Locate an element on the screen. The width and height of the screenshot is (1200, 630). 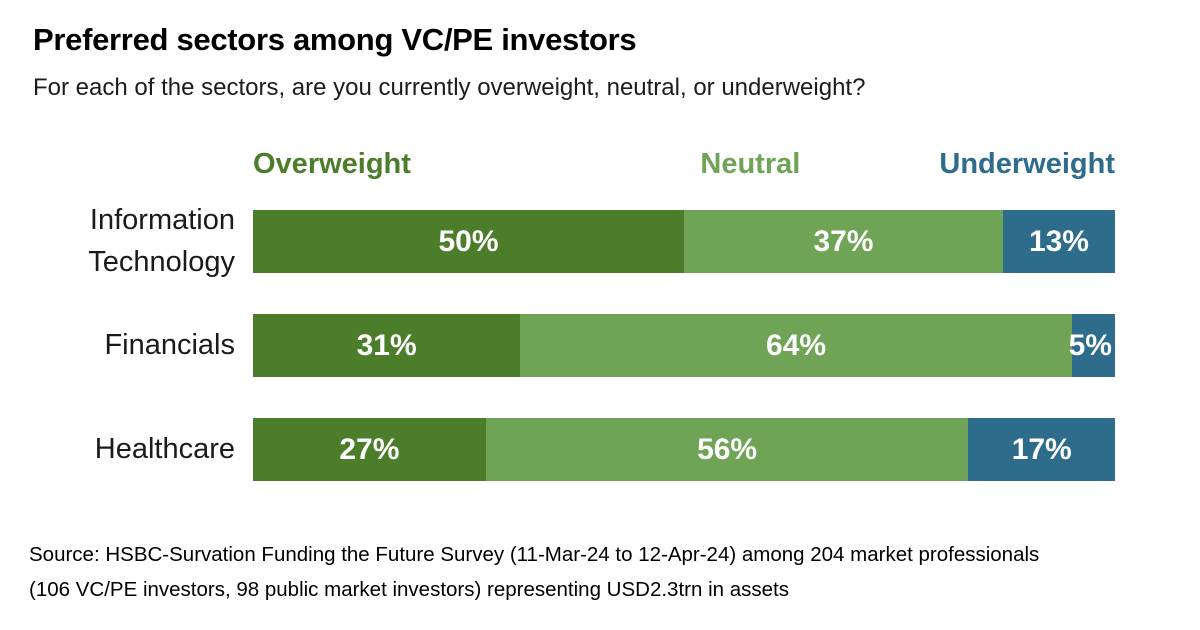
bar-segment-underweight: 13% is located at coordinates (1058, 241).